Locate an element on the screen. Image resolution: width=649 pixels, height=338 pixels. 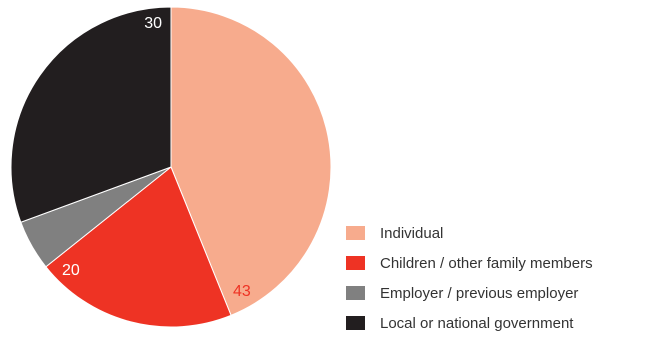
legend-item: Children / other family members is located at coordinates (496, 263).